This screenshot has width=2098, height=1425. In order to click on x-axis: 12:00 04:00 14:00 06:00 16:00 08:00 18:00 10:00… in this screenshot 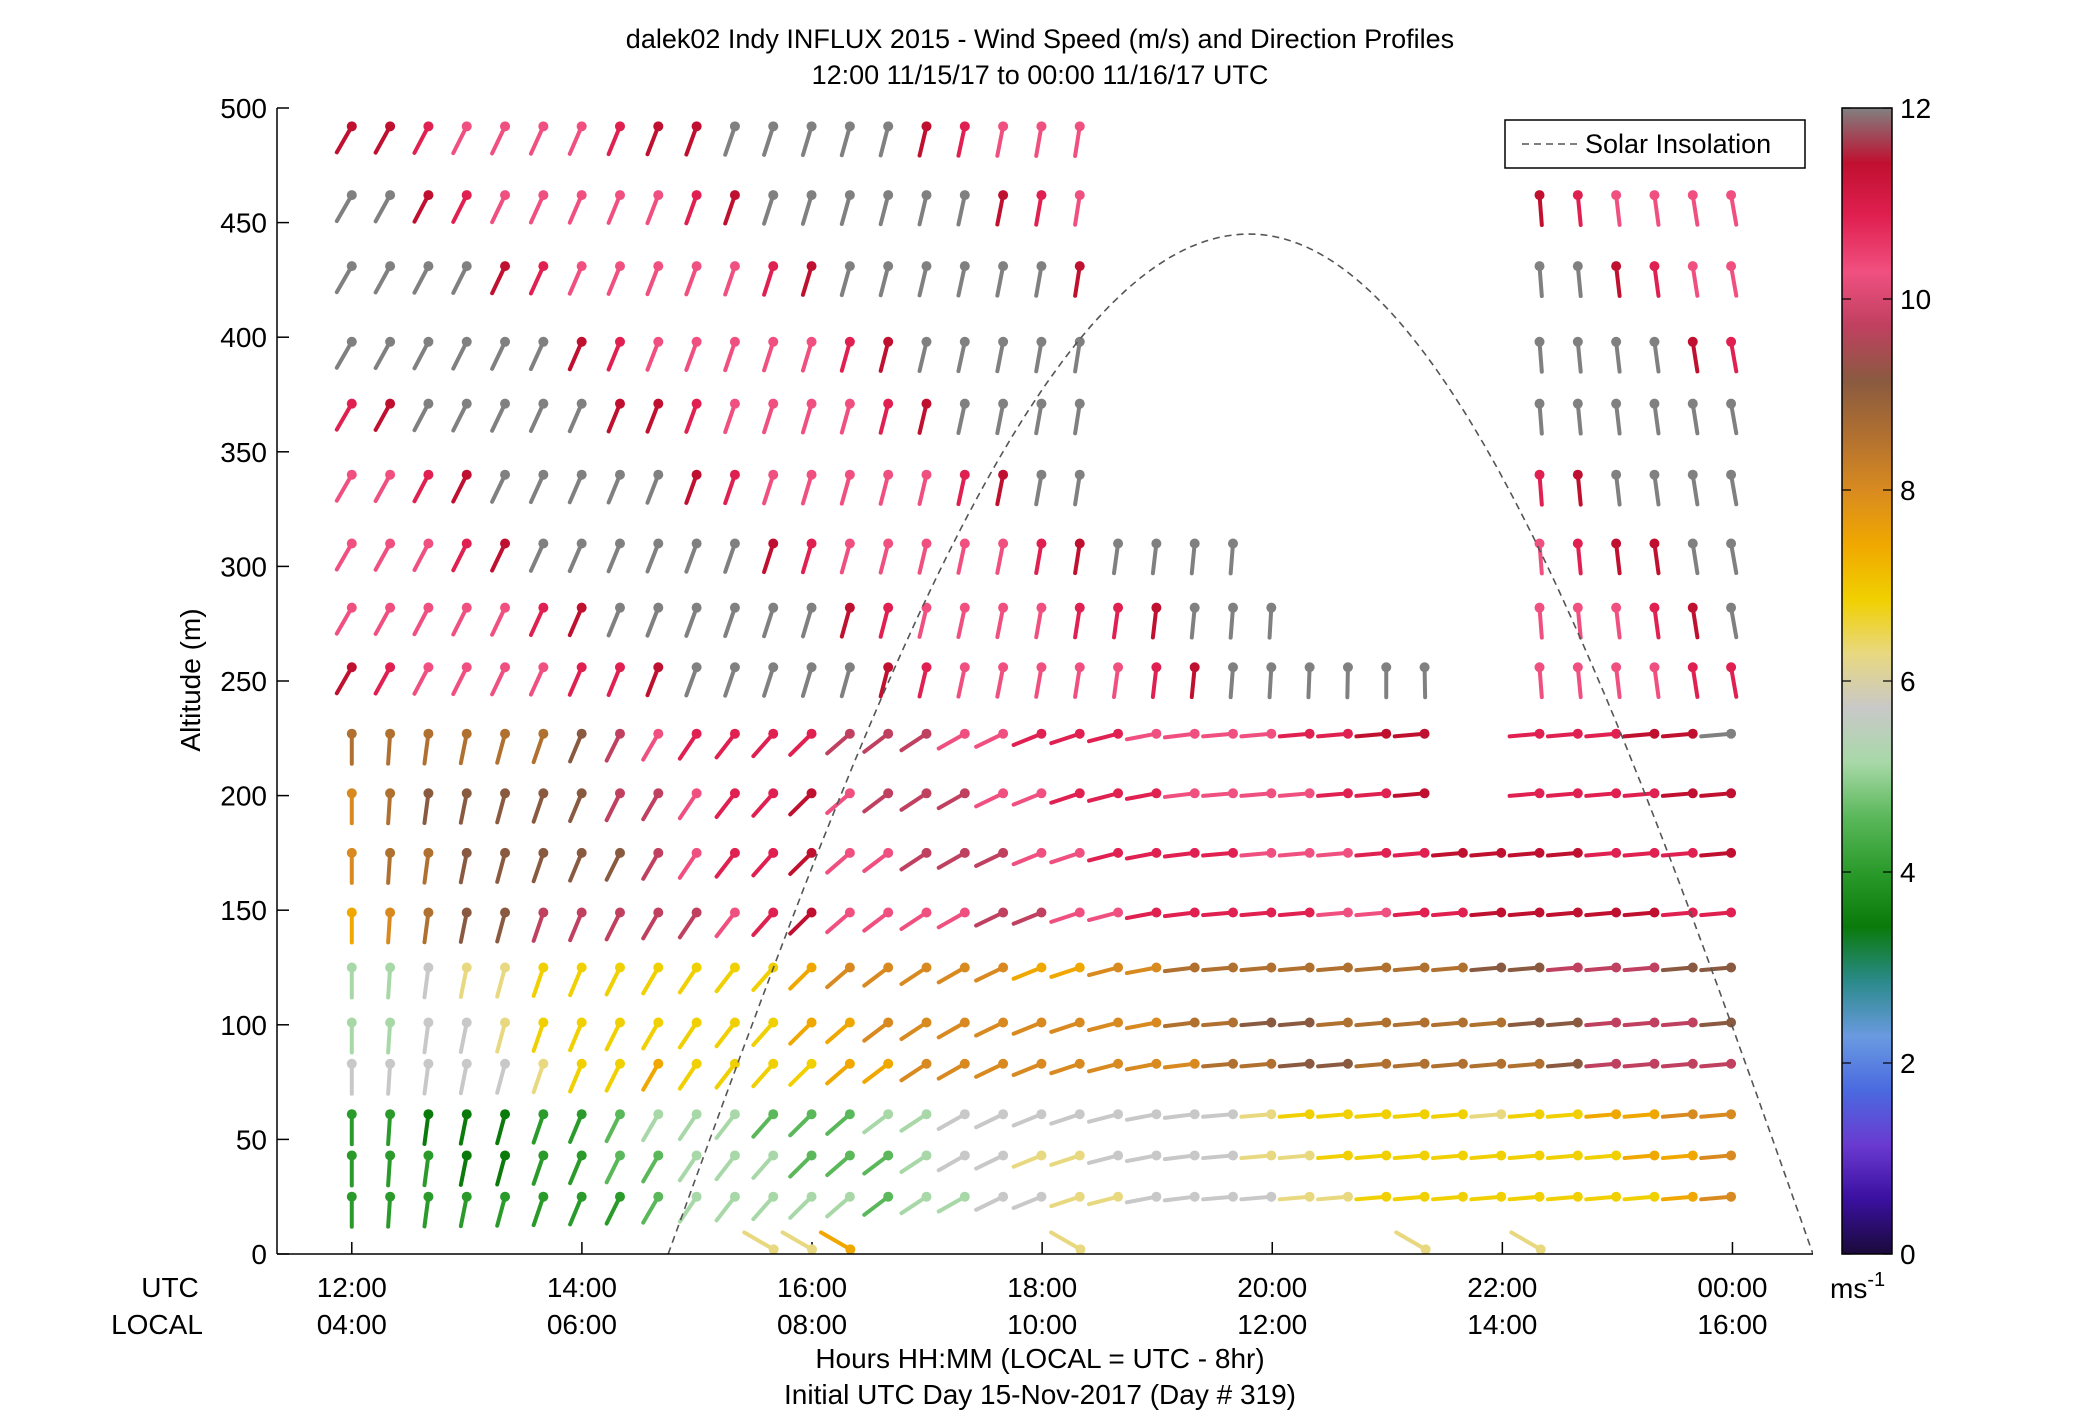, I will do `click(1042, 1291)`.